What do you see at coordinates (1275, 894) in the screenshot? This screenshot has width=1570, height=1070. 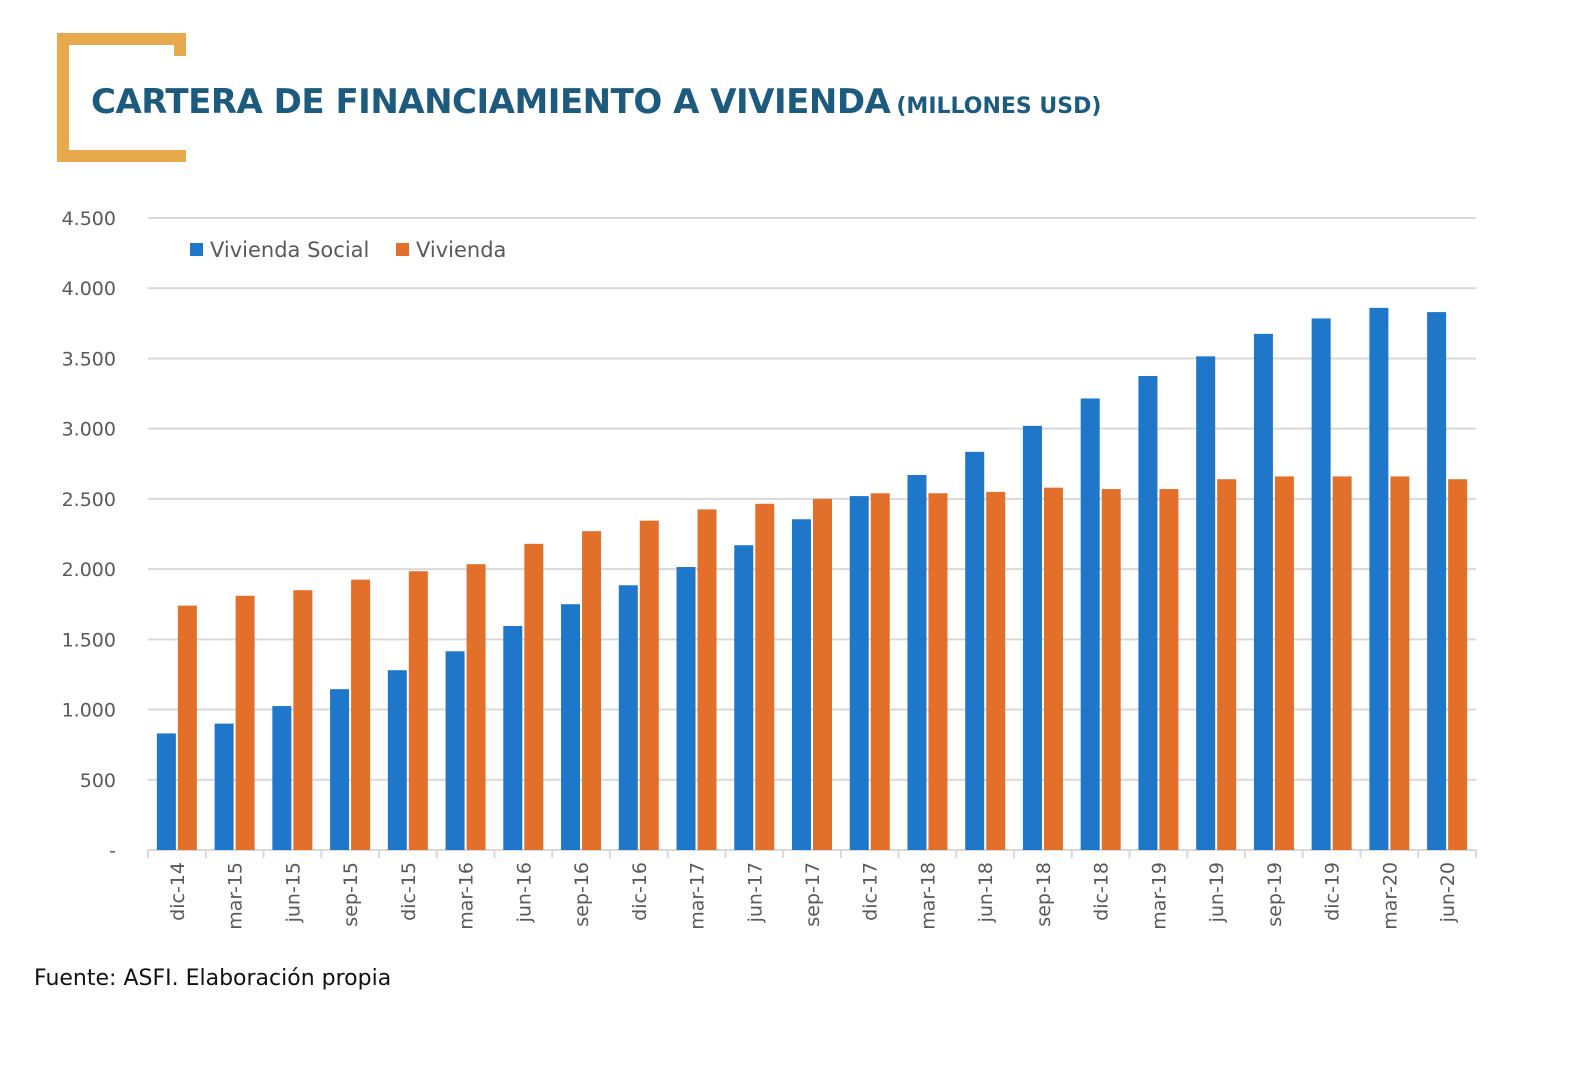 I see `x-tick-label: sep-19` at bounding box center [1275, 894].